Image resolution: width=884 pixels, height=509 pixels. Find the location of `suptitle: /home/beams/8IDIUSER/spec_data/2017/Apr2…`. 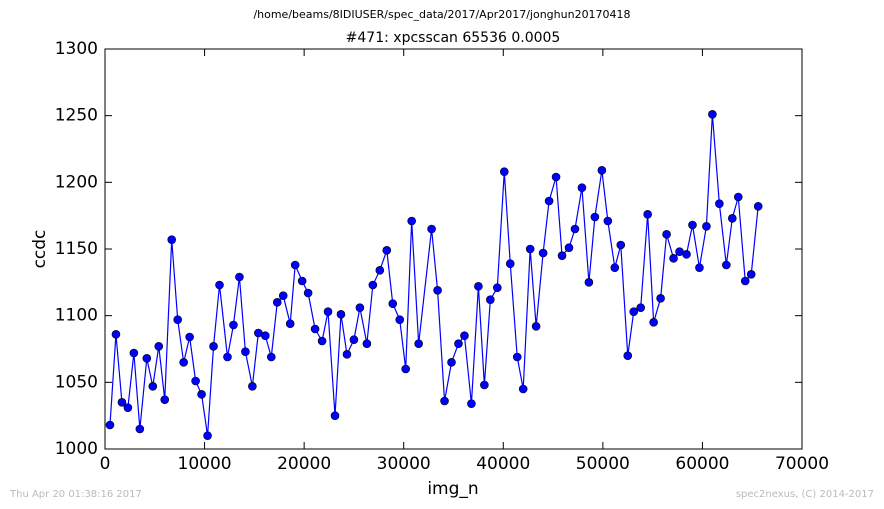

suptitle: /home/beams/8IDIUSER/spec_data/2017/Apr2… is located at coordinates (441, 14).